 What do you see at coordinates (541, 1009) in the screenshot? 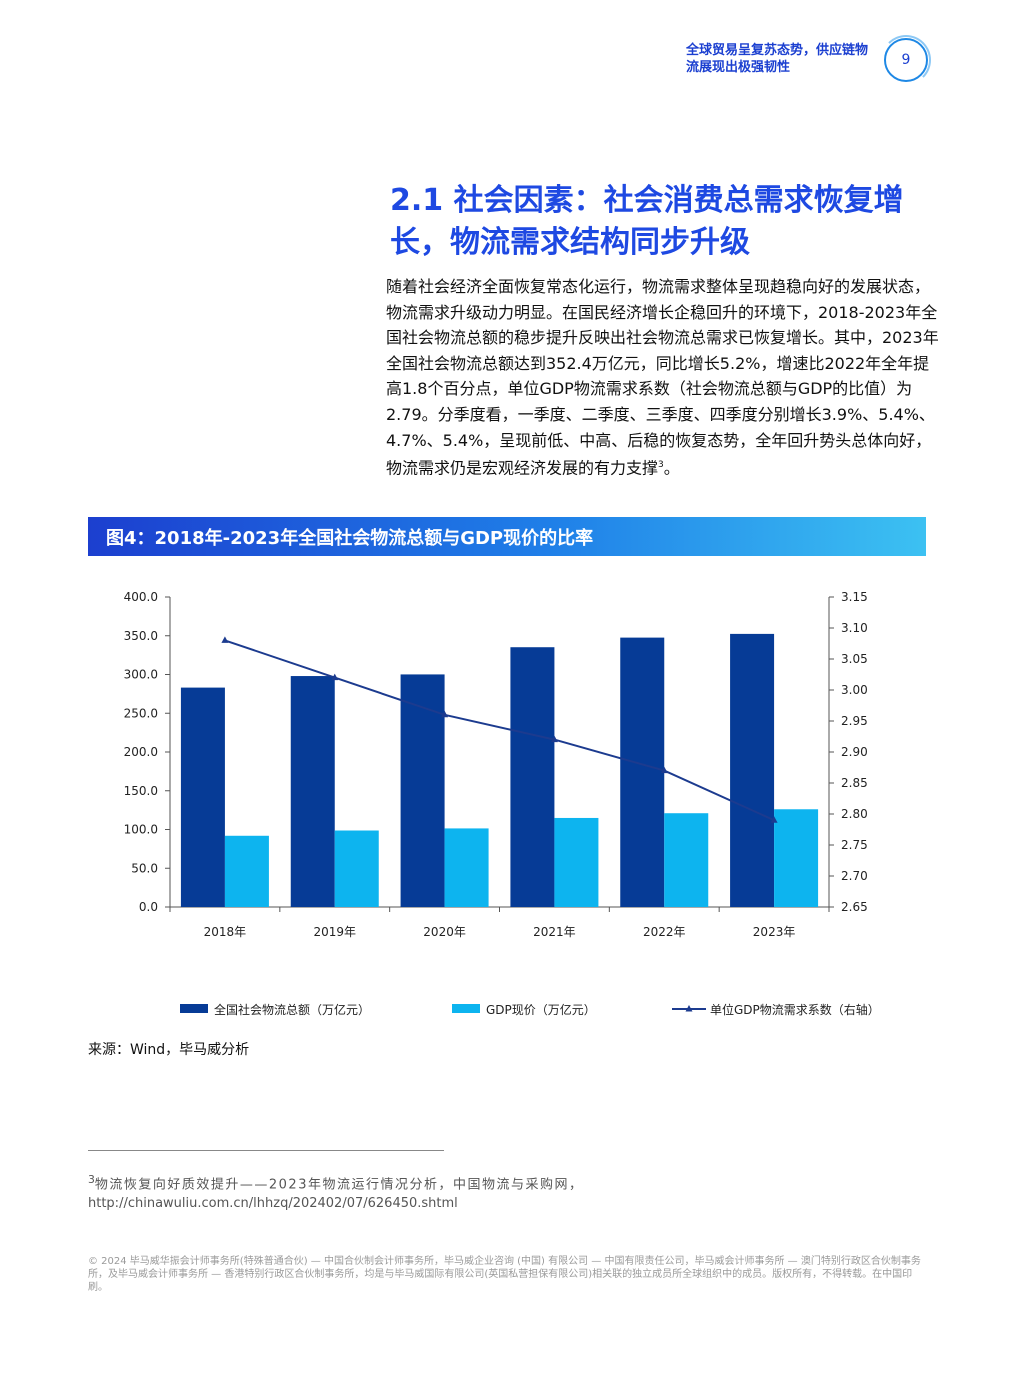
I see `legend-label: GDP现价（万亿元）` at bounding box center [541, 1009].